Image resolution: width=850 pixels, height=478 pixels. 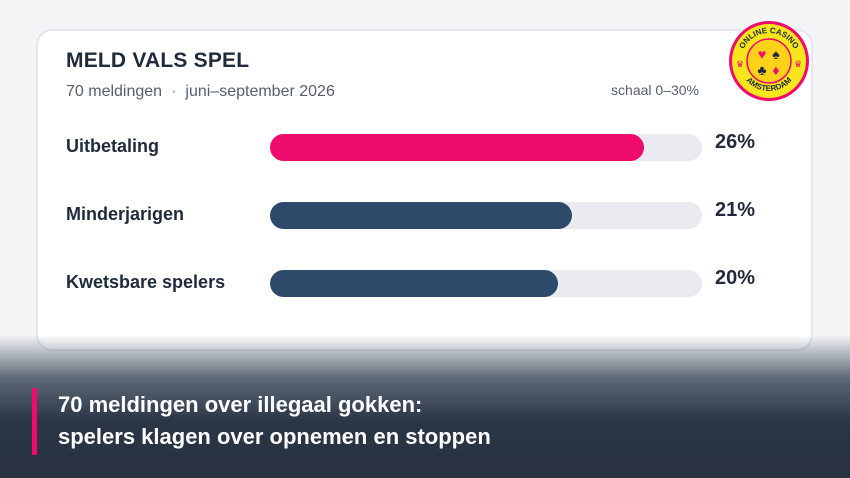 What do you see at coordinates (260, 91) in the screenshot?
I see `report-period: juni–september 2026` at bounding box center [260, 91].